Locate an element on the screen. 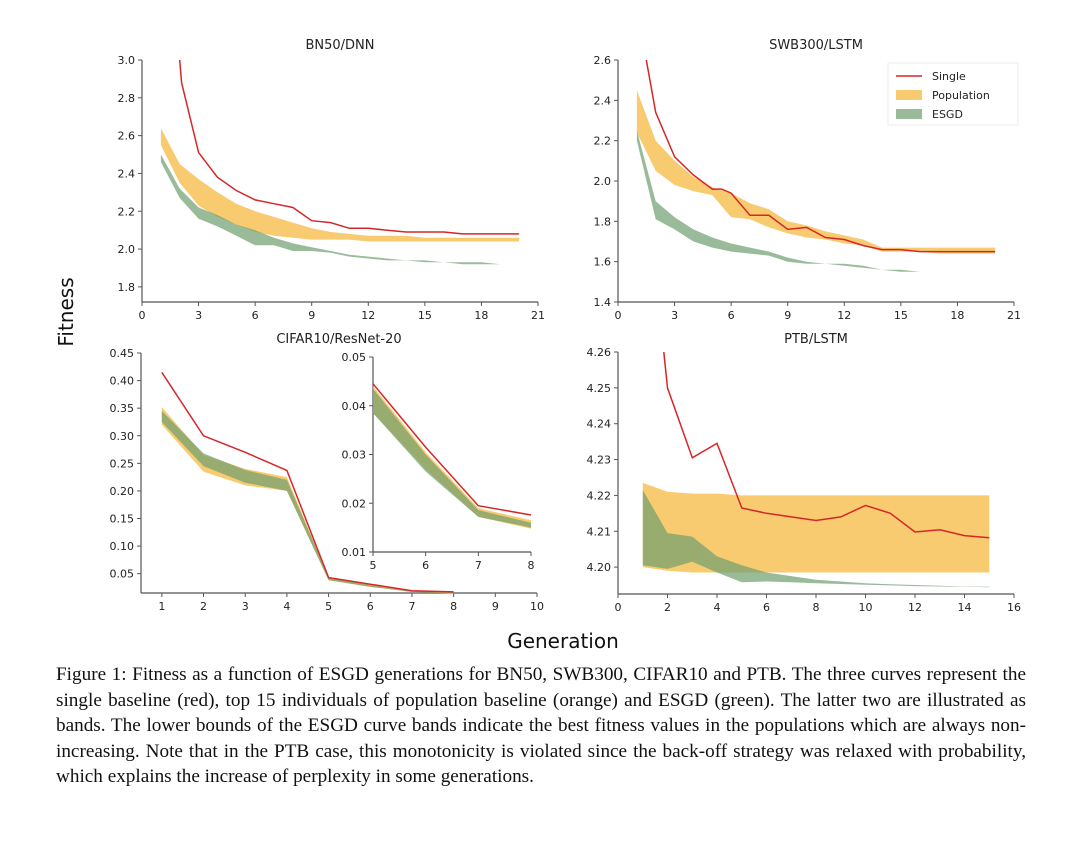 The width and height of the screenshot is (1080, 848). y-tick-label: 0.02 is located at coordinates (354, 503).